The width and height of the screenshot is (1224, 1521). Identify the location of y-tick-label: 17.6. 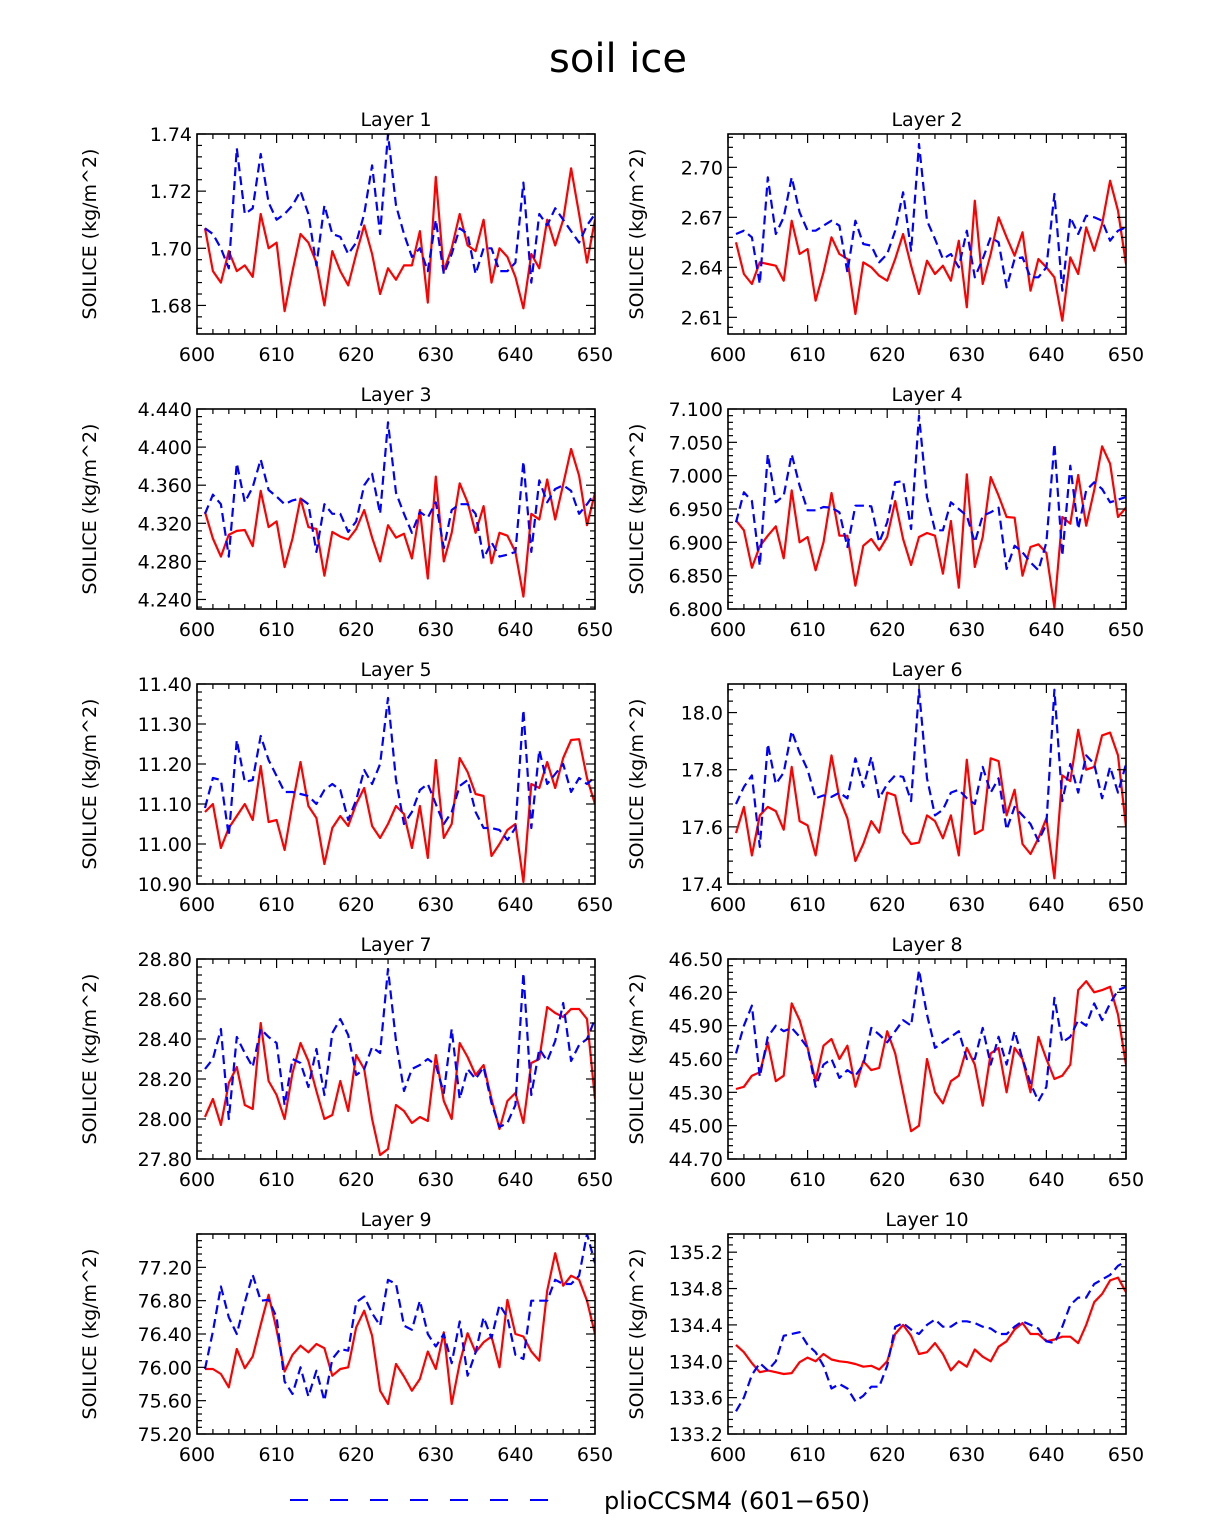
(702, 828).